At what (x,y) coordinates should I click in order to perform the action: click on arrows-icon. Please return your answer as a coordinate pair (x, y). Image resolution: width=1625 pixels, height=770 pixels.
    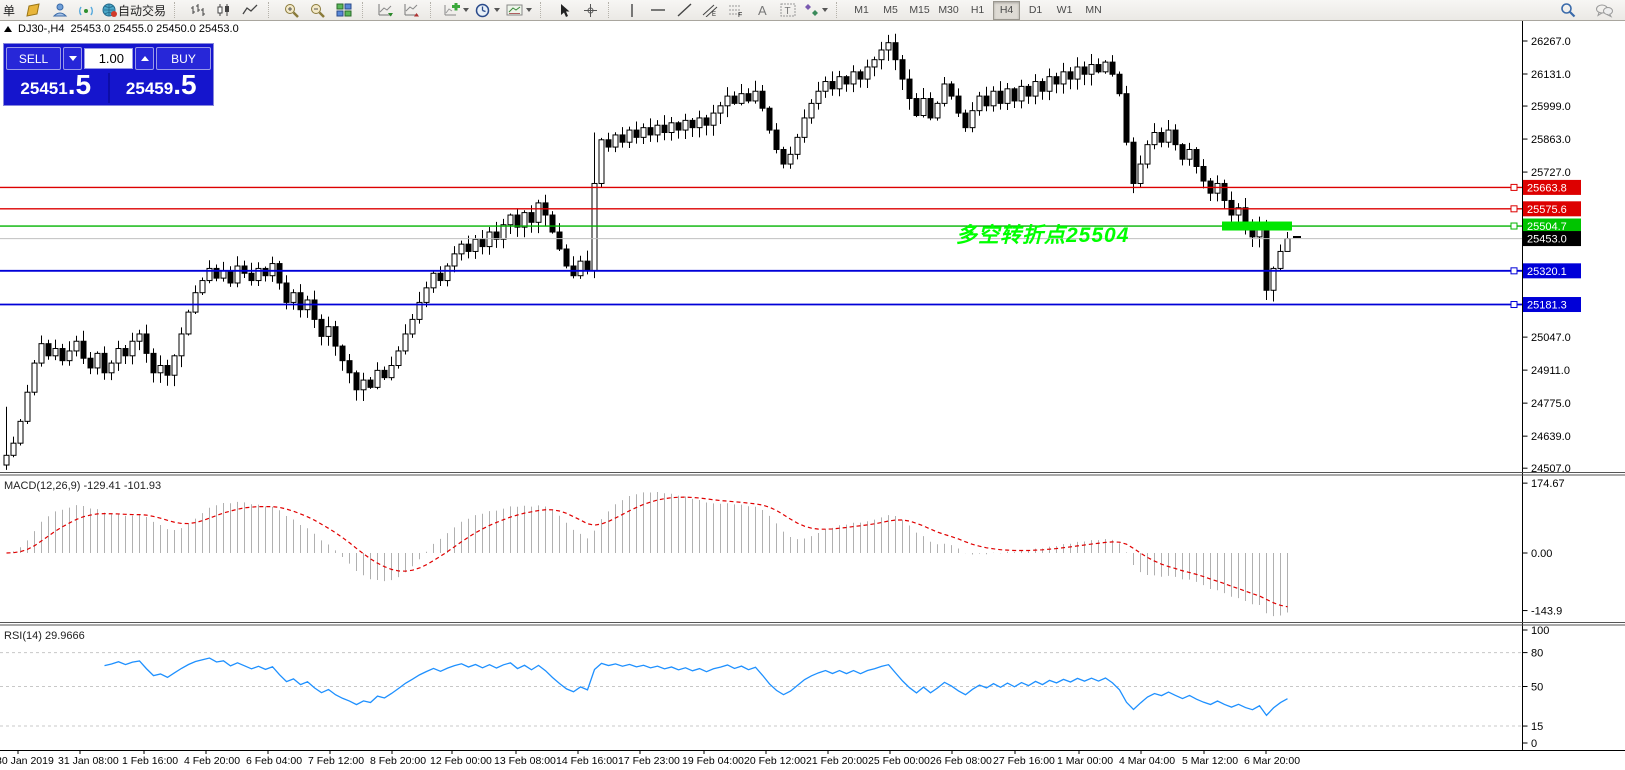
    Looking at the image, I should click on (811, 10).